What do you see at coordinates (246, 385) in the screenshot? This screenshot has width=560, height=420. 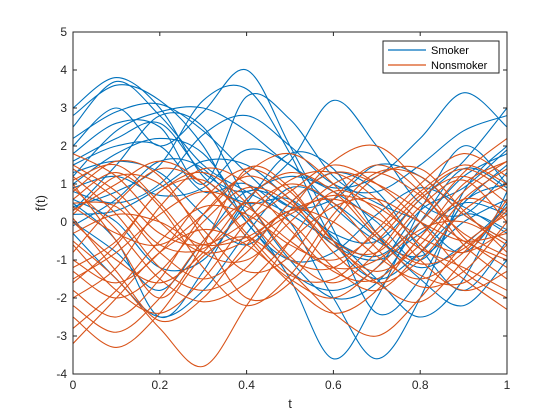 I see `x-tick-label: 0.4` at bounding box center [246, 385].